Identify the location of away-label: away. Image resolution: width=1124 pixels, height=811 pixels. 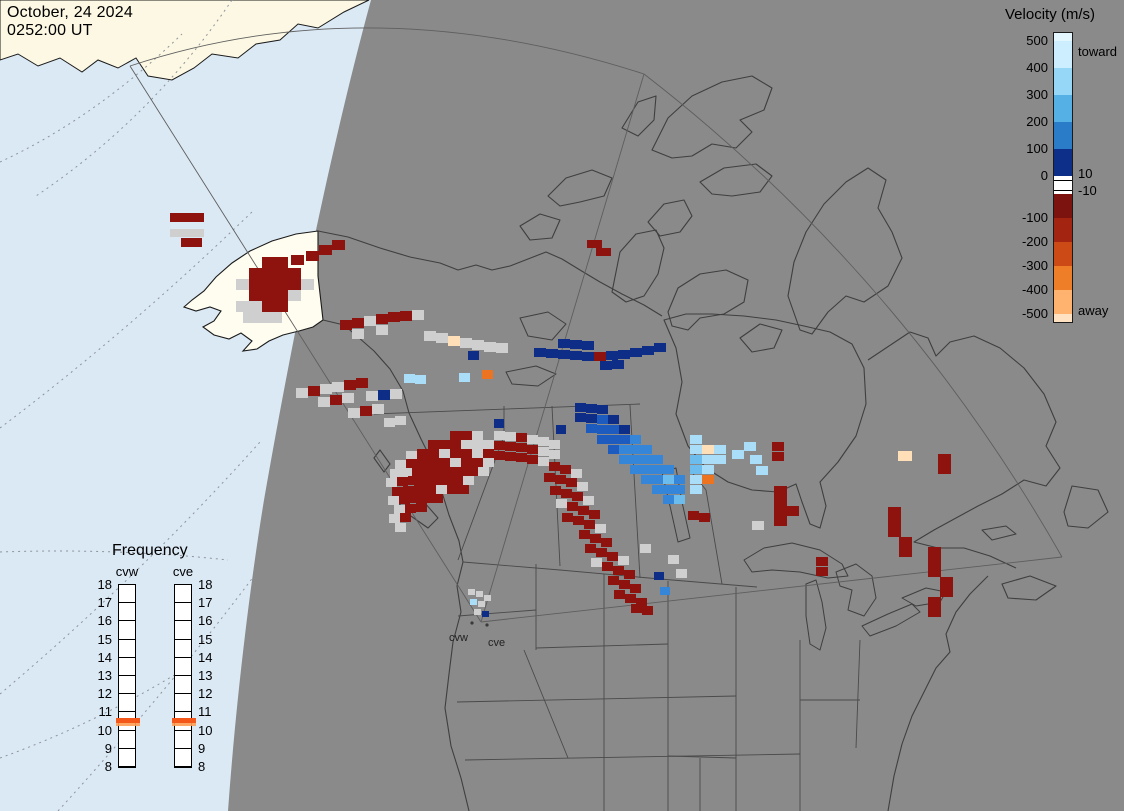
(1093, 310).